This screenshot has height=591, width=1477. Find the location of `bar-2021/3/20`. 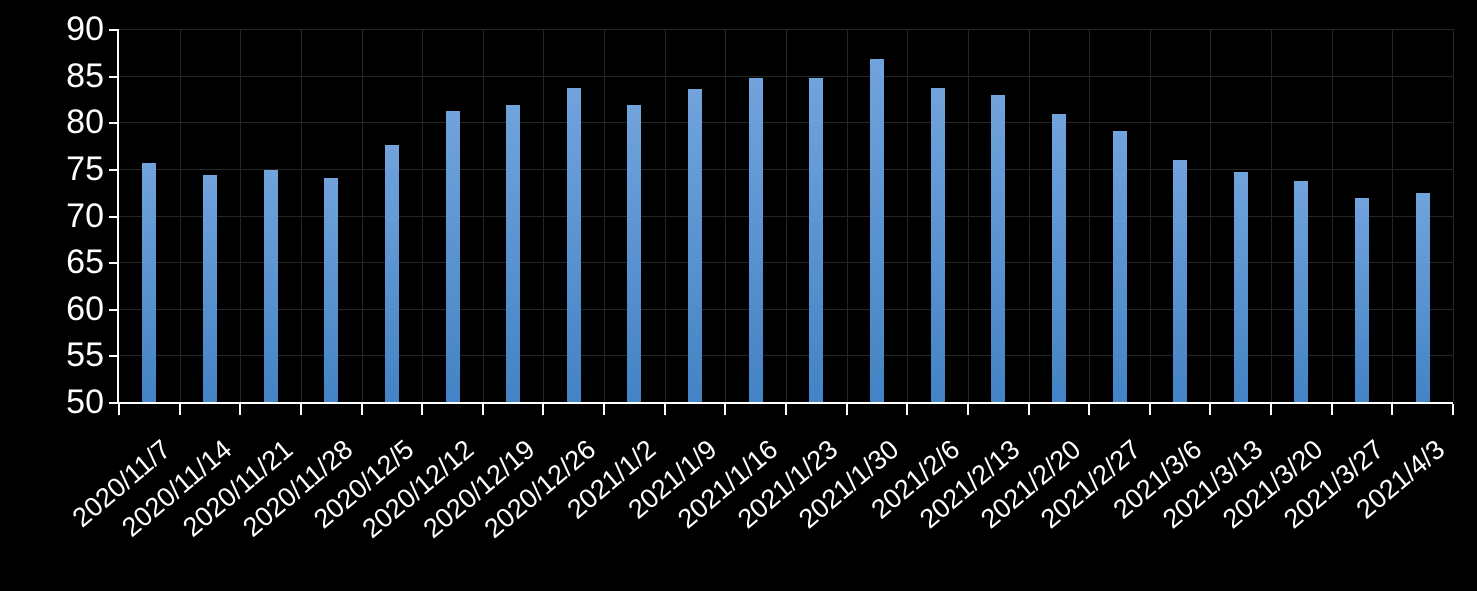

bar-2021/3/20 is located at coordinates (1301, 291).